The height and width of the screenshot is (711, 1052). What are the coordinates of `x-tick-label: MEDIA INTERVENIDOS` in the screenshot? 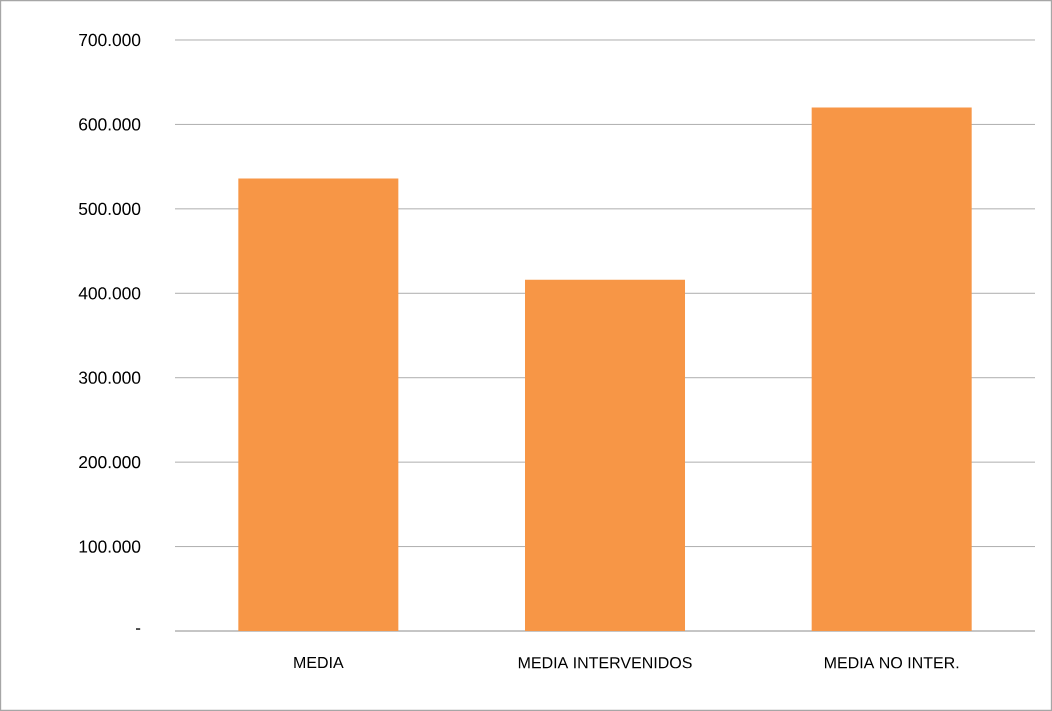 It's located at (605, 663).